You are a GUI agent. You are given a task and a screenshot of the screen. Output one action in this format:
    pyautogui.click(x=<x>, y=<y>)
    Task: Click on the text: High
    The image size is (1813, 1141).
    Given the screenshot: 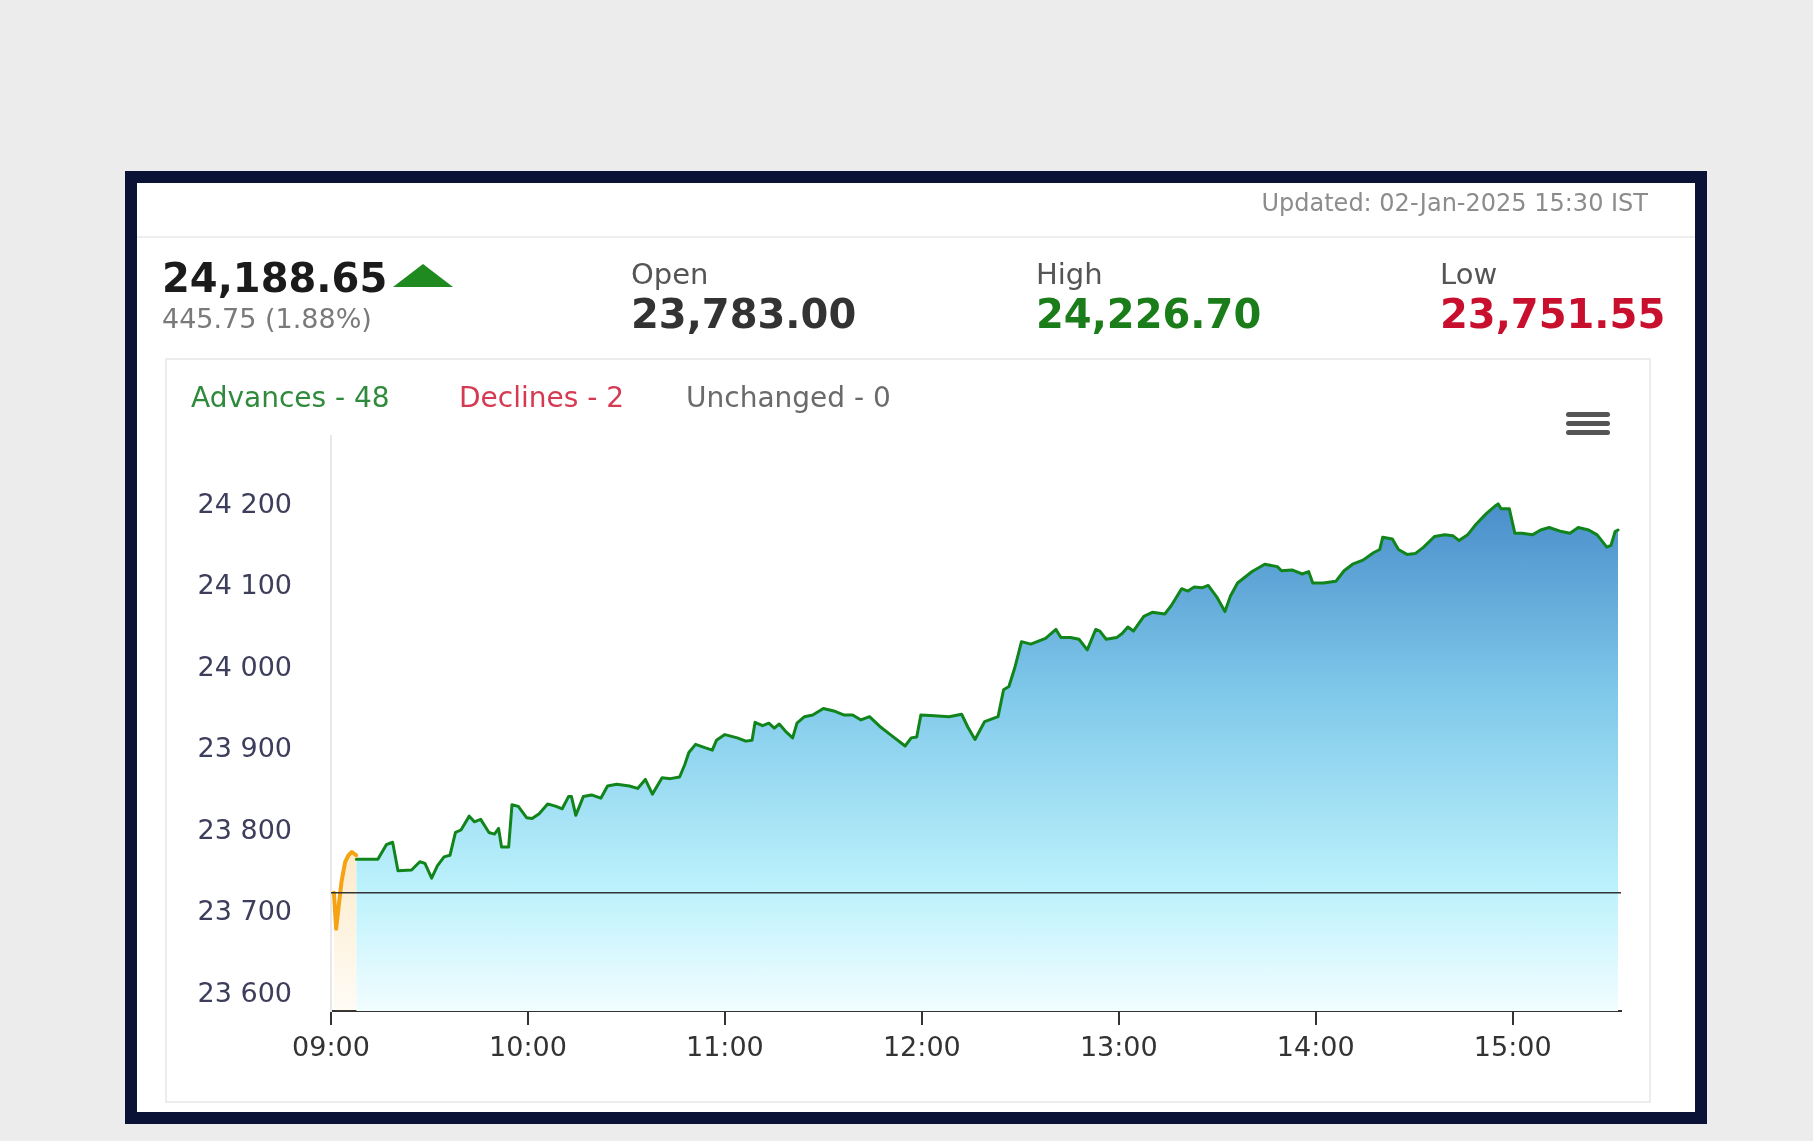 What is the action you would take?
    pyautogui.click(x=1069, y=274)
    